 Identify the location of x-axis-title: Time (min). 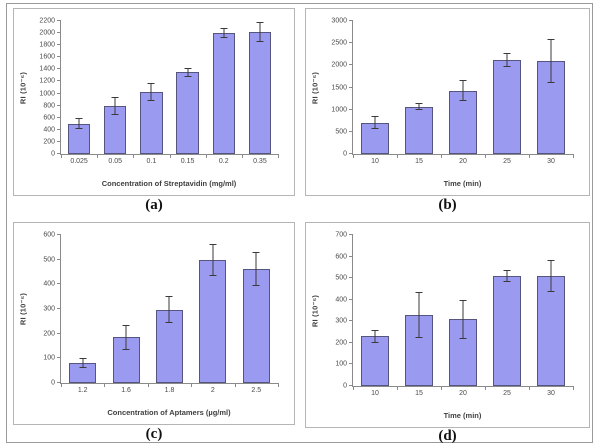
(462, 415).